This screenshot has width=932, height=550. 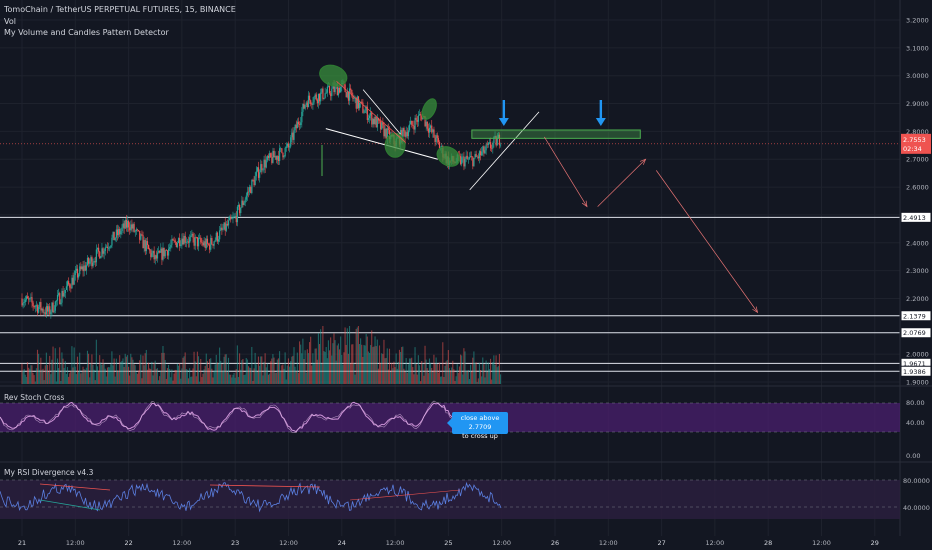 I want to click on volume-indicator-label: Vol, so click(x=10, y=21).